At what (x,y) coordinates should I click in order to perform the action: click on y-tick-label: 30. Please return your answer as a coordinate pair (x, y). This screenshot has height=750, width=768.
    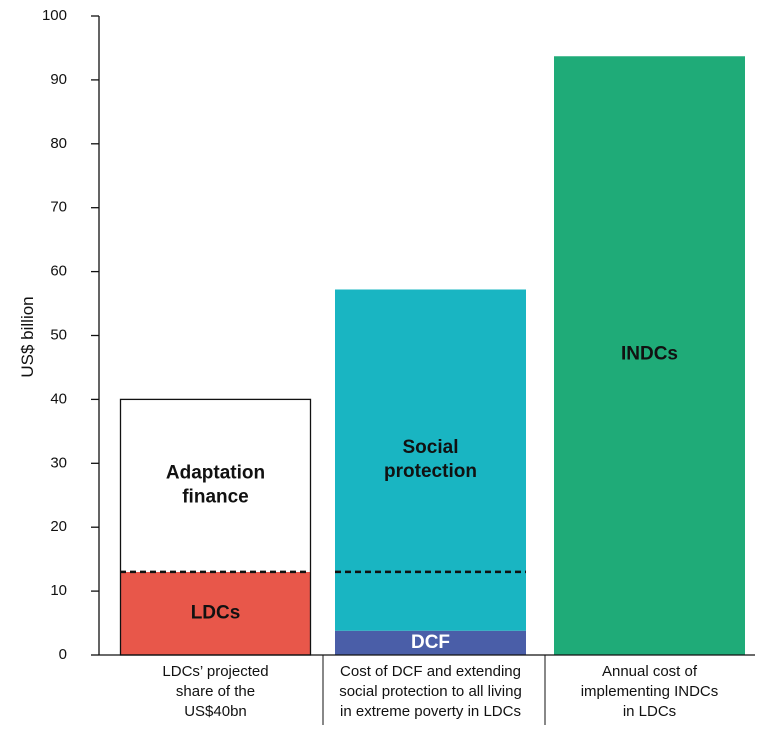
    Looking at the image, I should click on (58, 462).